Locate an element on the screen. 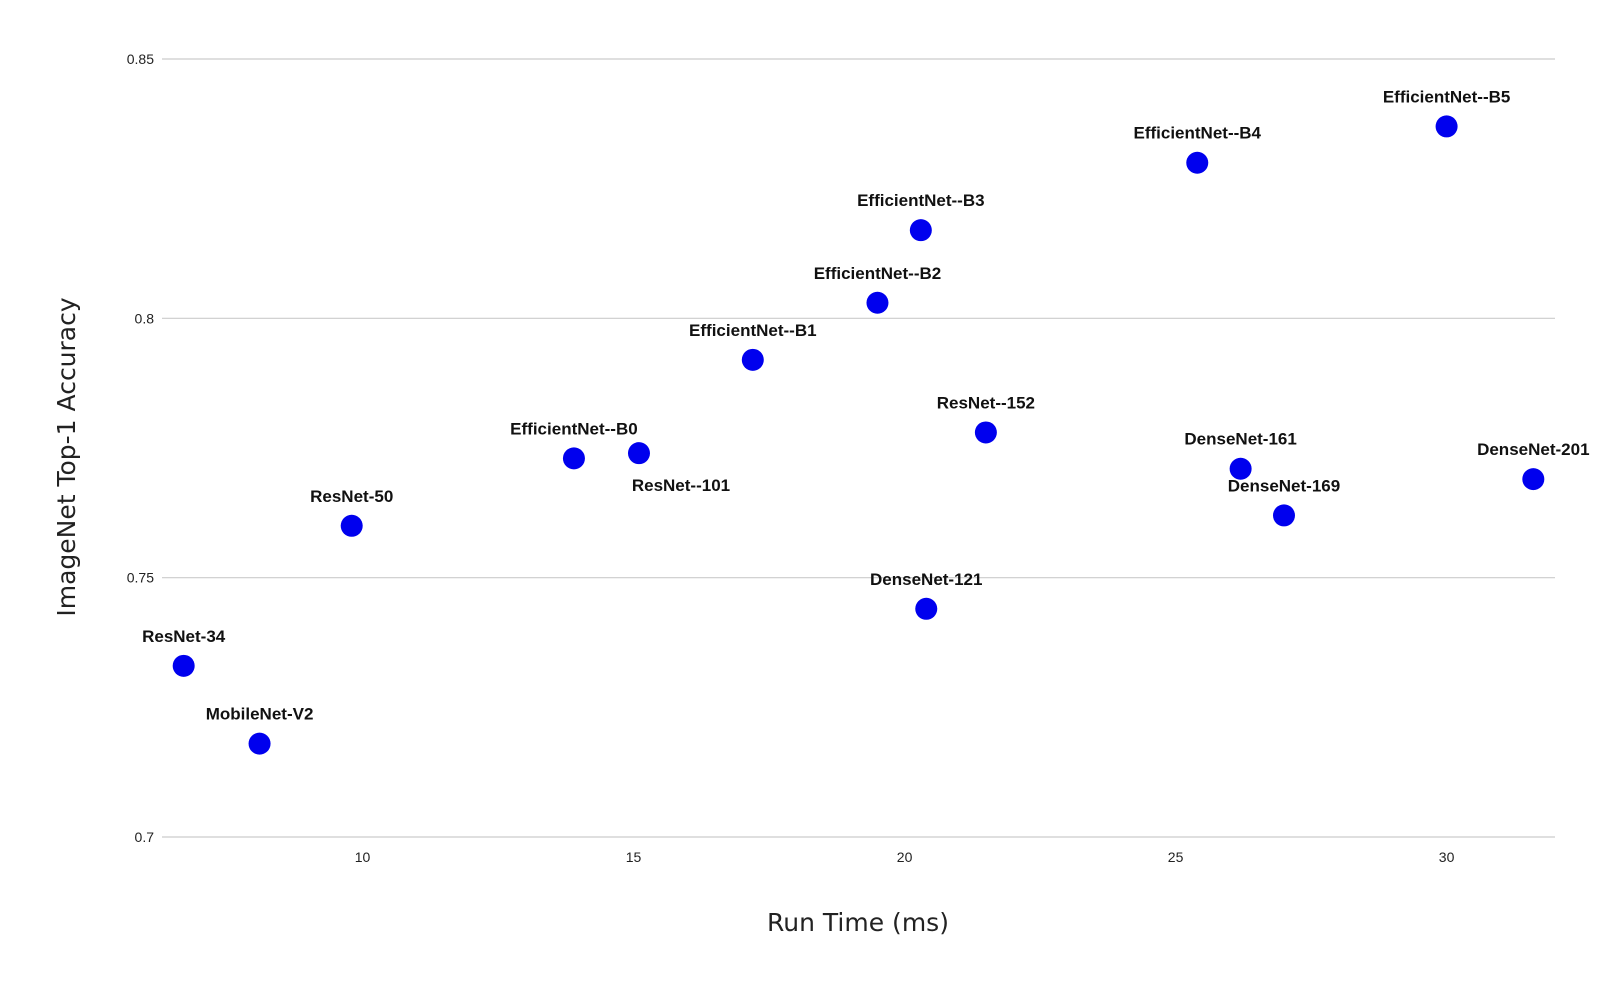  data-label: DenseNet-169 is located at coordinates (1284, 485).